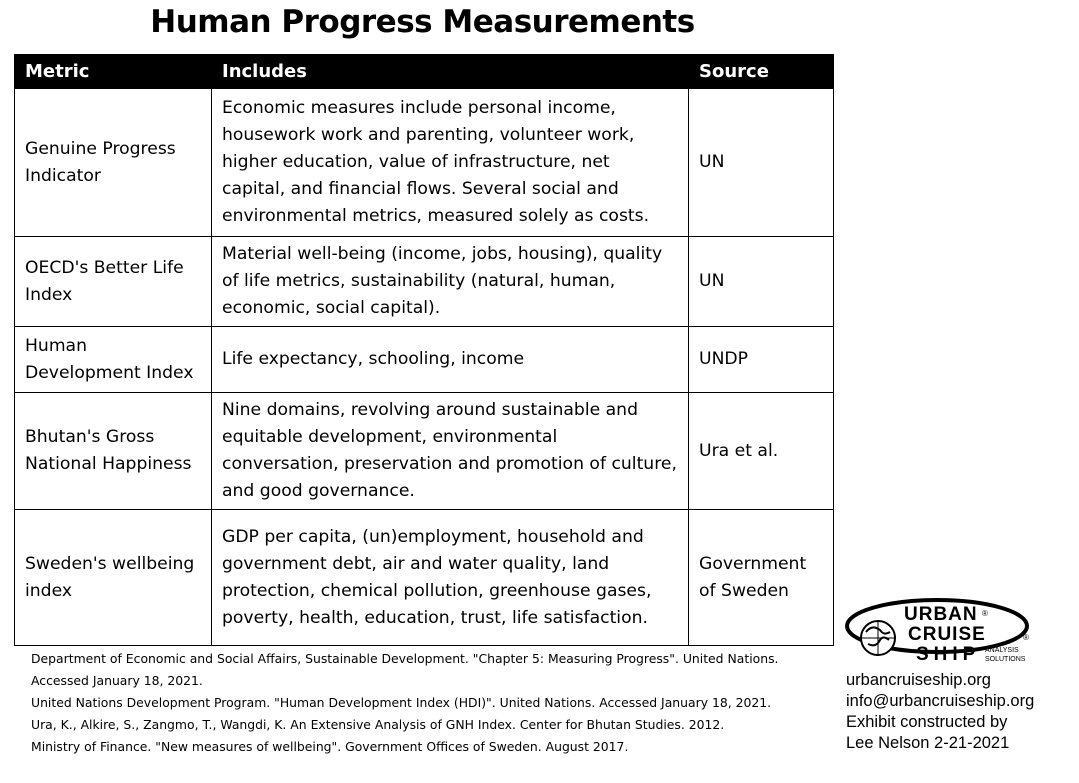 This screenshot has width=1079, height=783. I want to click on credit-line: Exhibit constructed by, so click(927, 722).